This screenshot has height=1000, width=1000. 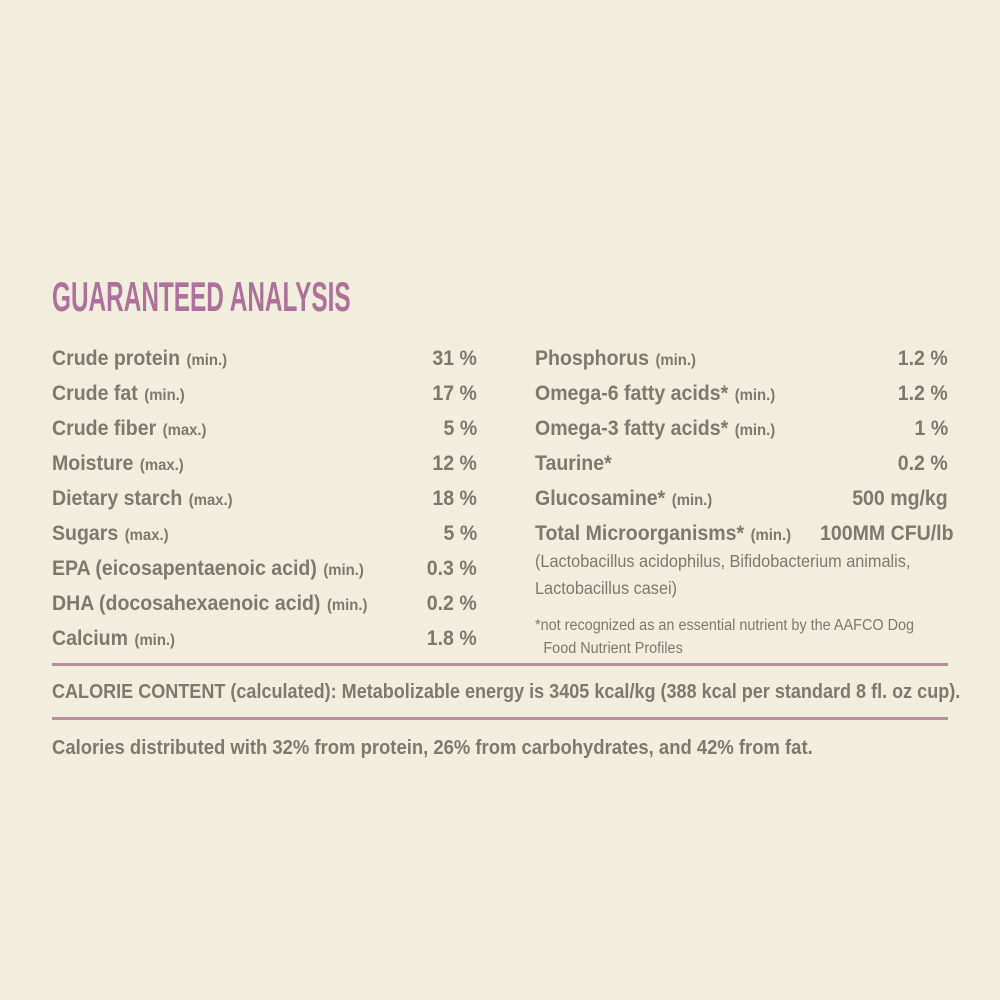 I want to click on nutrient-value: 1 %, so click(x=931, y=428).